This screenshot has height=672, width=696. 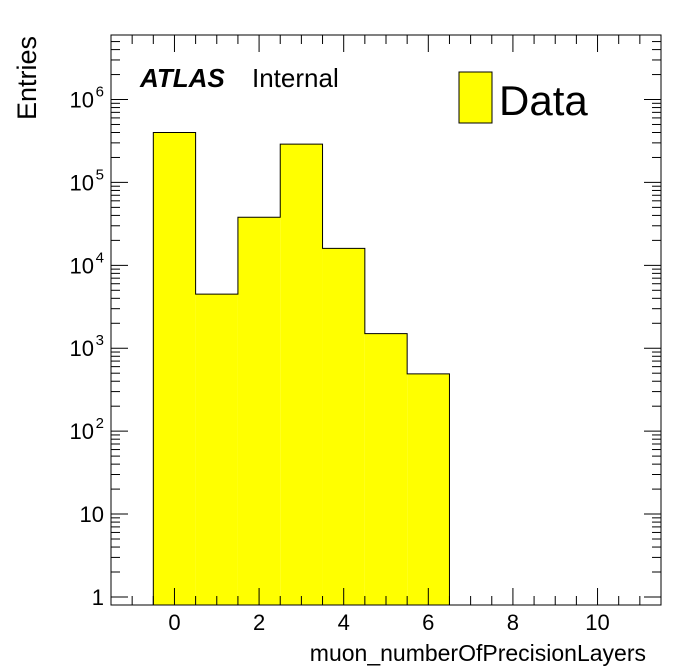 I want to click on x-tick-labels: 0 2 4 6 8 10, so click(x=388, y=622).